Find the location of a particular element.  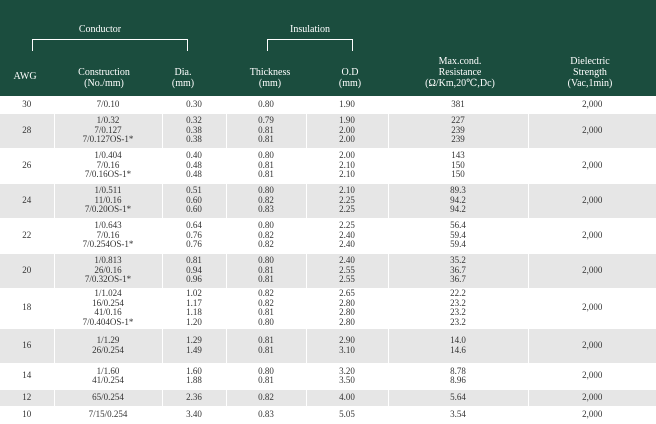

thickness-cell: 0.80 is located at coordinates (265, 105).